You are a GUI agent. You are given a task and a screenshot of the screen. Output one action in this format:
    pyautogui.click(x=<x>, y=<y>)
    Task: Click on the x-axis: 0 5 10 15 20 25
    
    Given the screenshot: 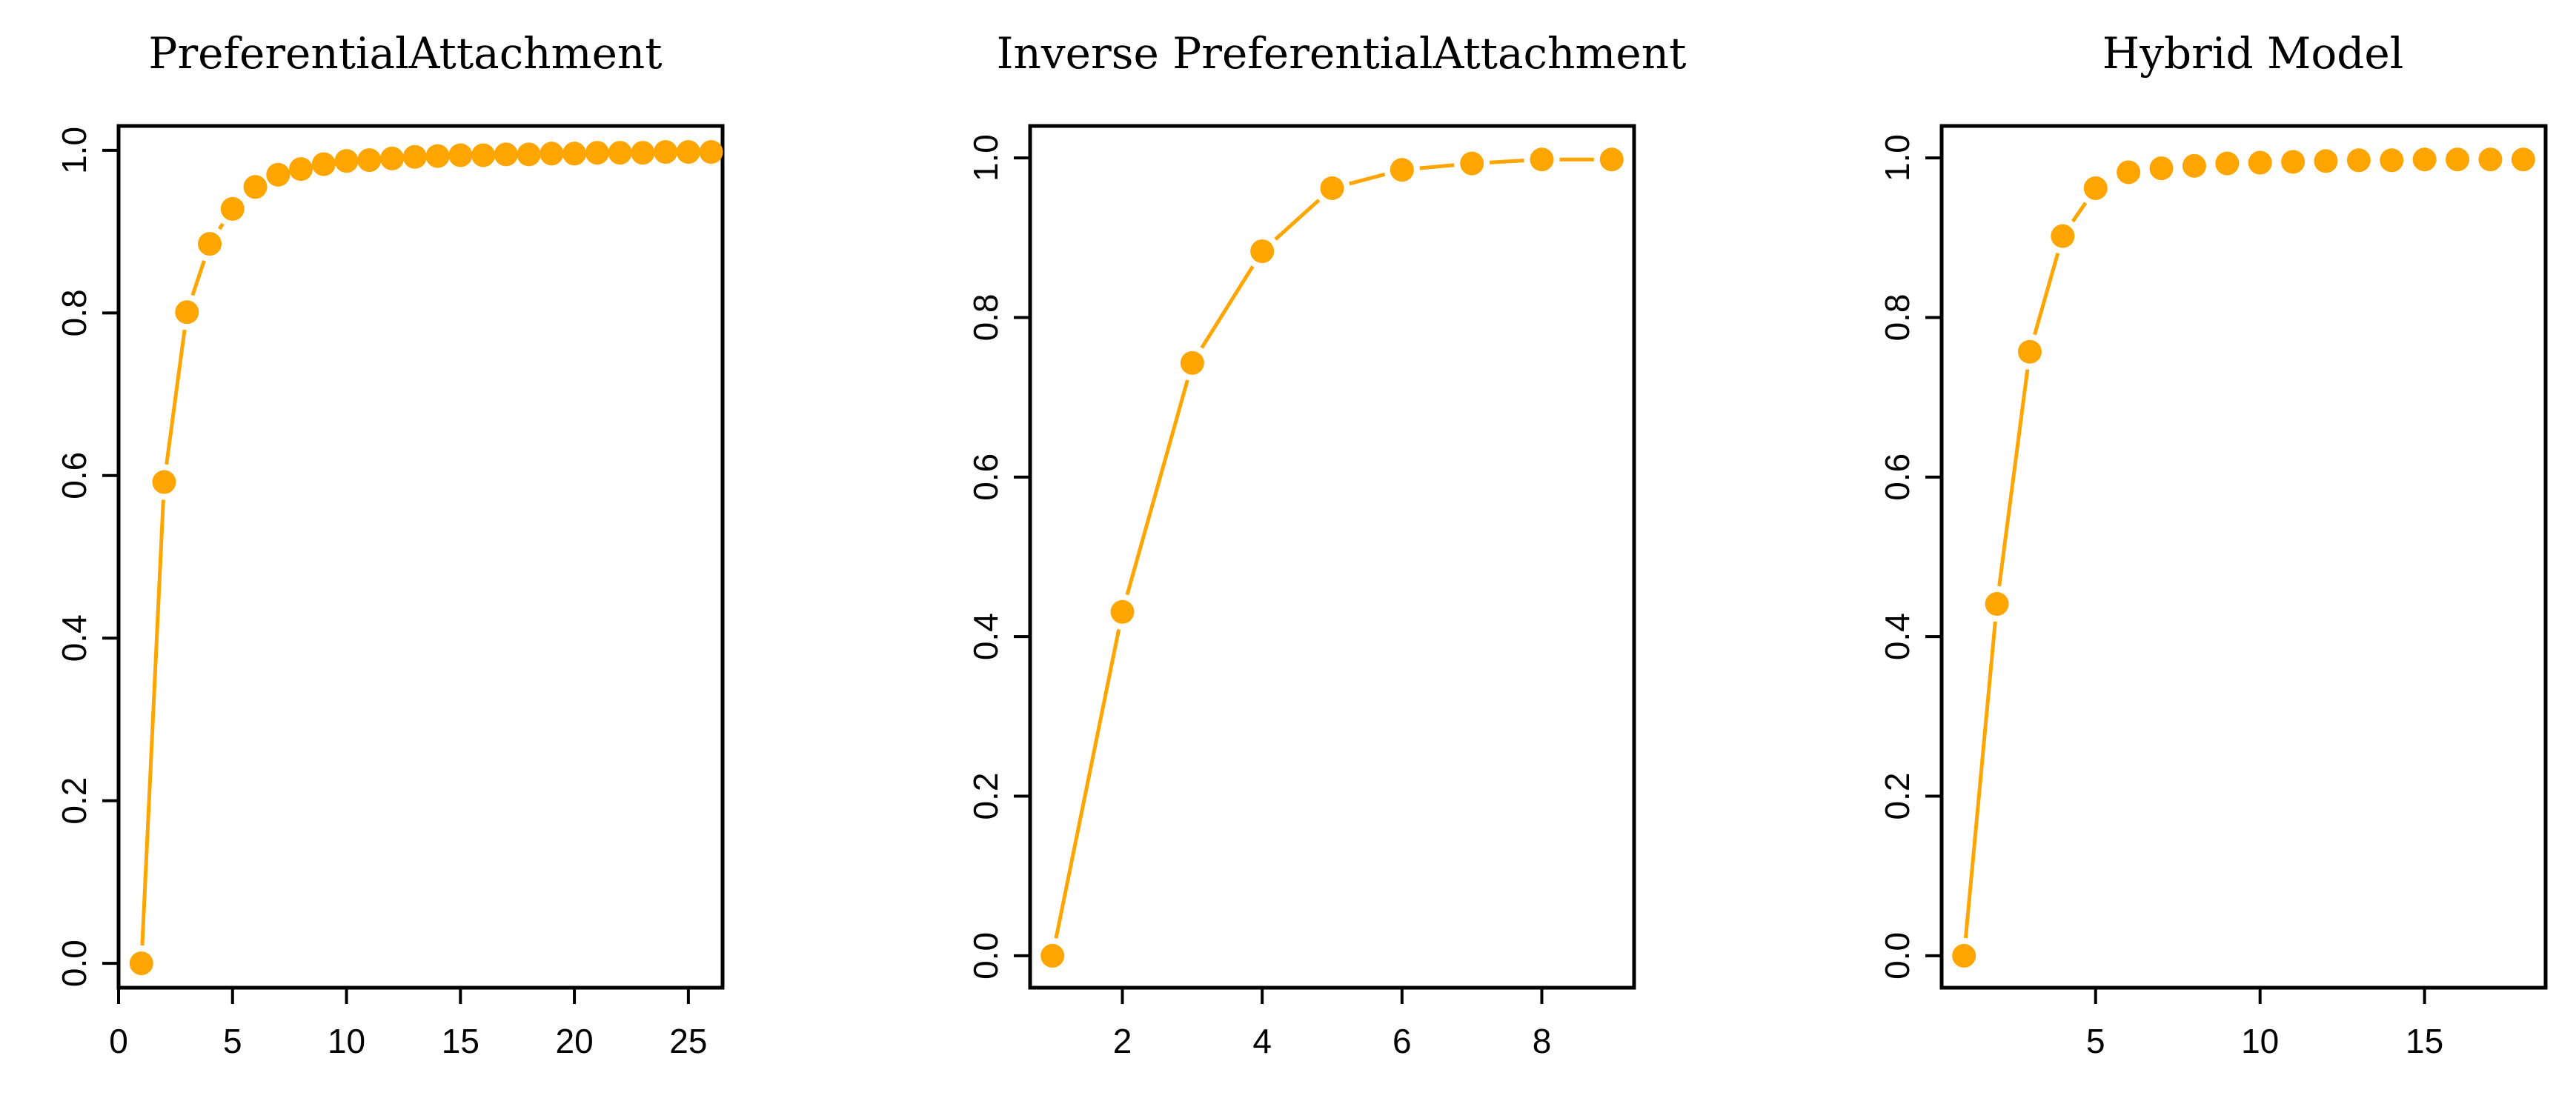 What is the action you would take?
    pyautogui.click(x=408, y=1023)
    